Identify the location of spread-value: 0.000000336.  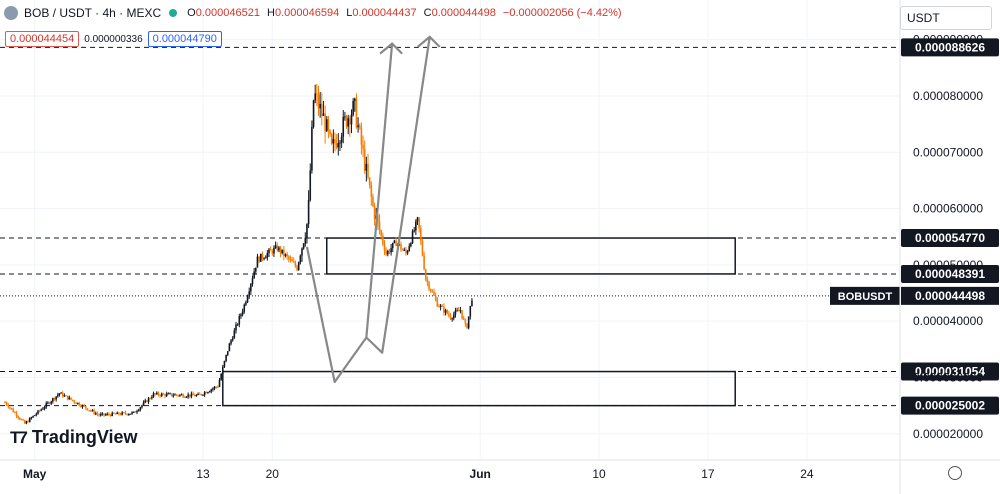
(113, 39).